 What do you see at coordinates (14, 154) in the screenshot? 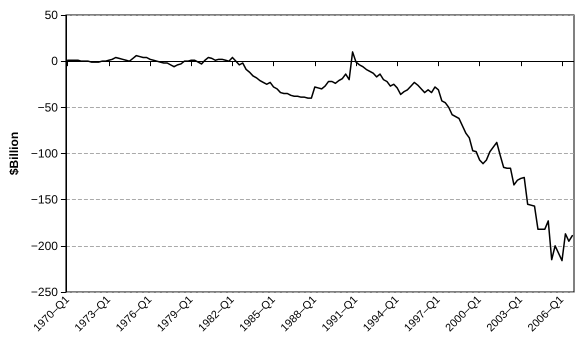
I see `y-axis-title: $Billion` at bounding box center [14, 154].